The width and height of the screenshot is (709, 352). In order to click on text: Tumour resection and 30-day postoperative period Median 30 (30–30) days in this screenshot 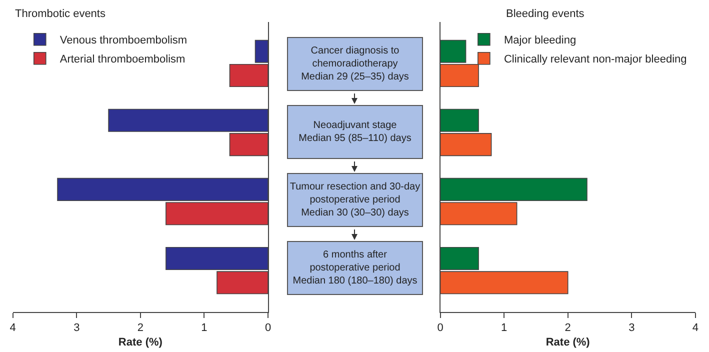, I will do `click(355, 200)`.